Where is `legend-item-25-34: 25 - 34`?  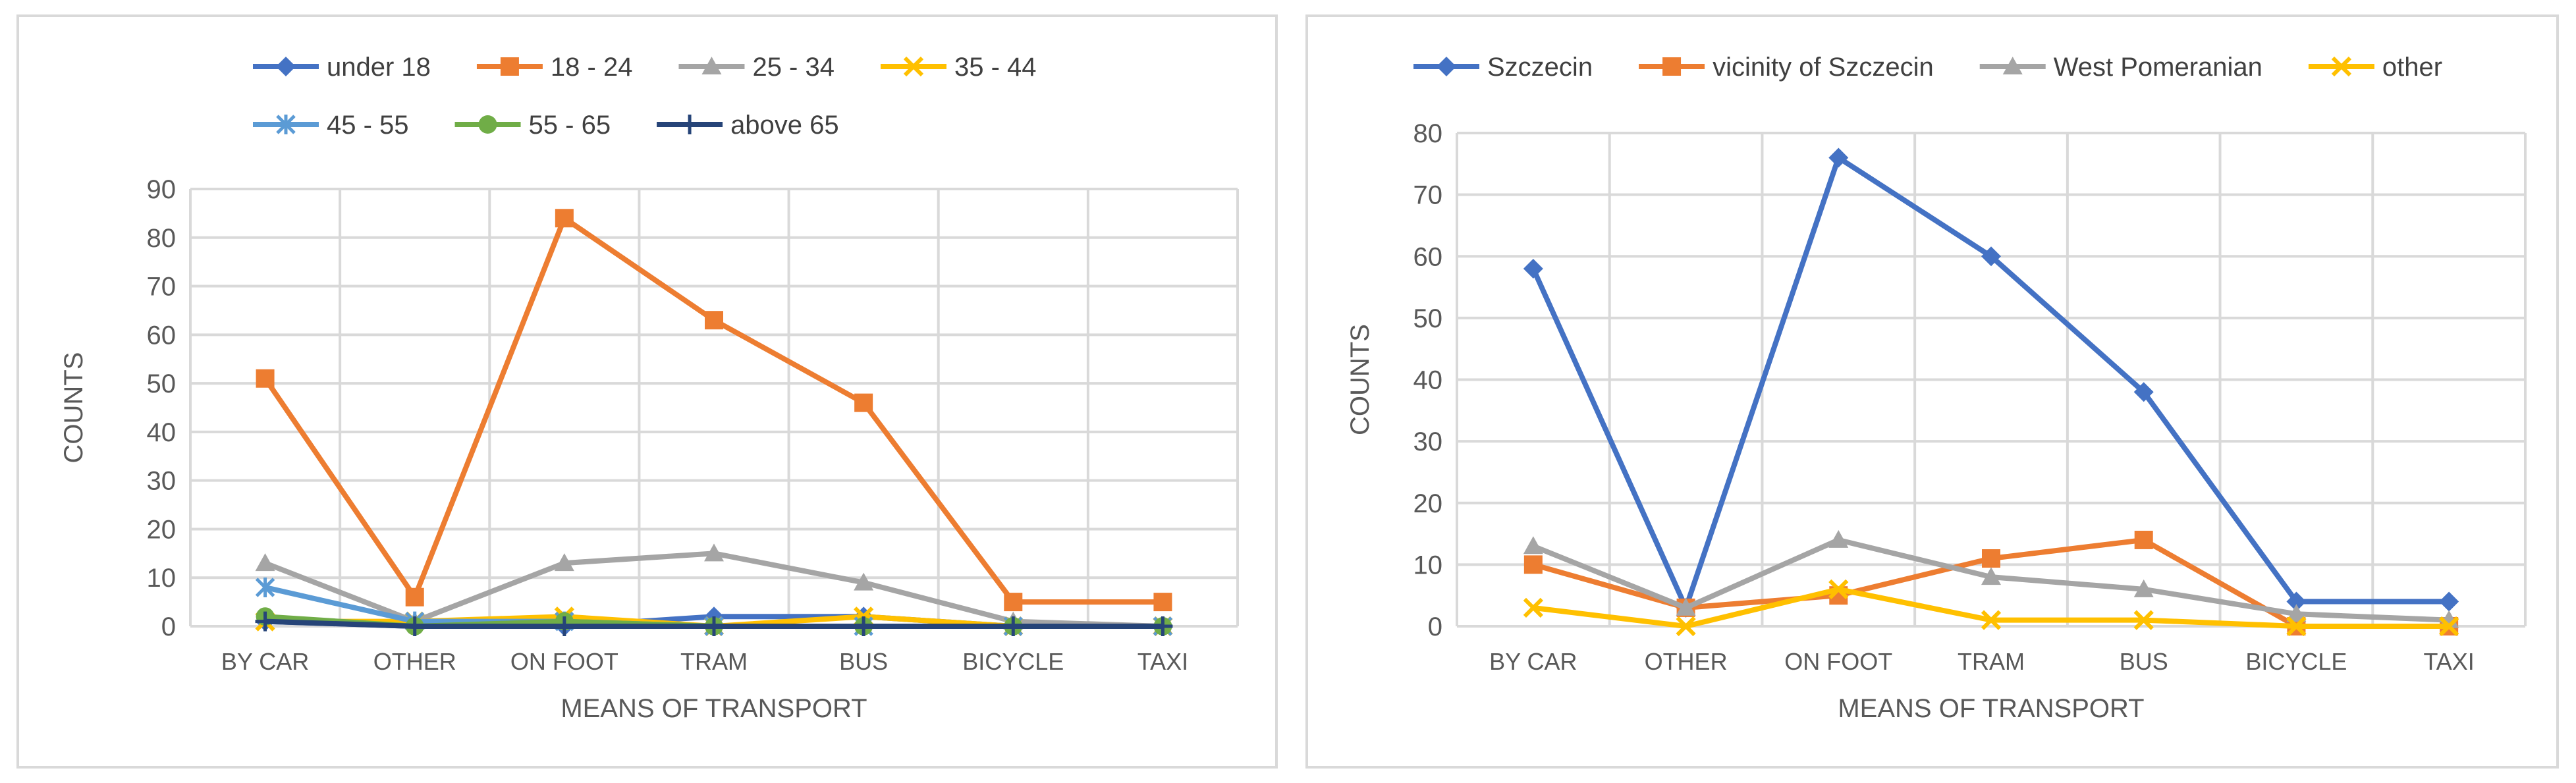 legend-item-25-34: 25 - 34 is located at coordinates (756, 67).